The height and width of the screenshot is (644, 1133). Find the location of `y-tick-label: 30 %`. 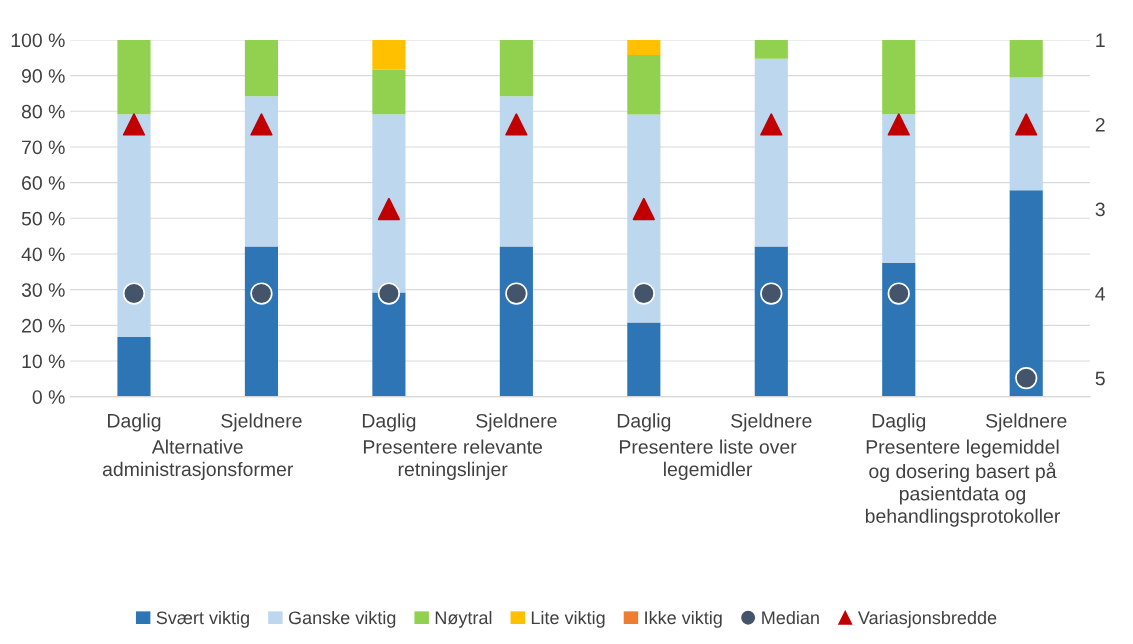

y-tick-label: 30 % is located at coordinates (43, 290).